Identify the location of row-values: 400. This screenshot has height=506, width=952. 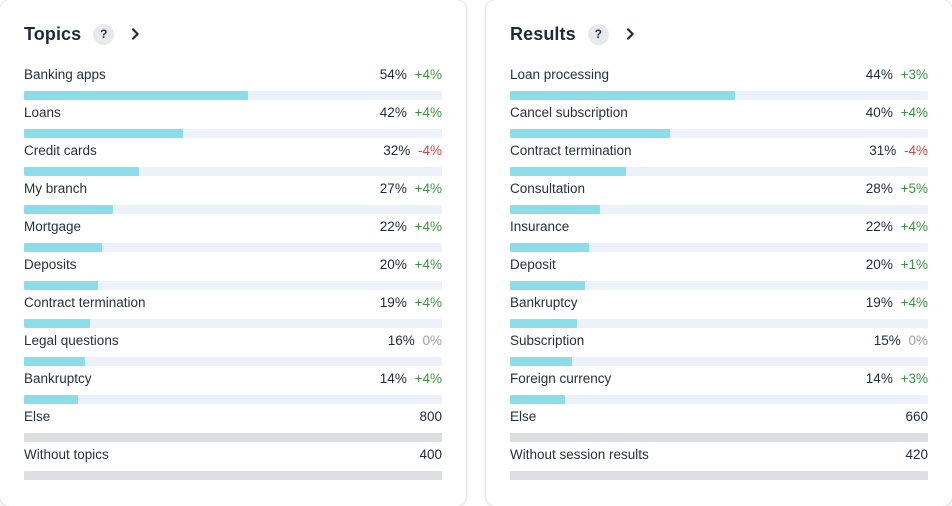
(430, 454).